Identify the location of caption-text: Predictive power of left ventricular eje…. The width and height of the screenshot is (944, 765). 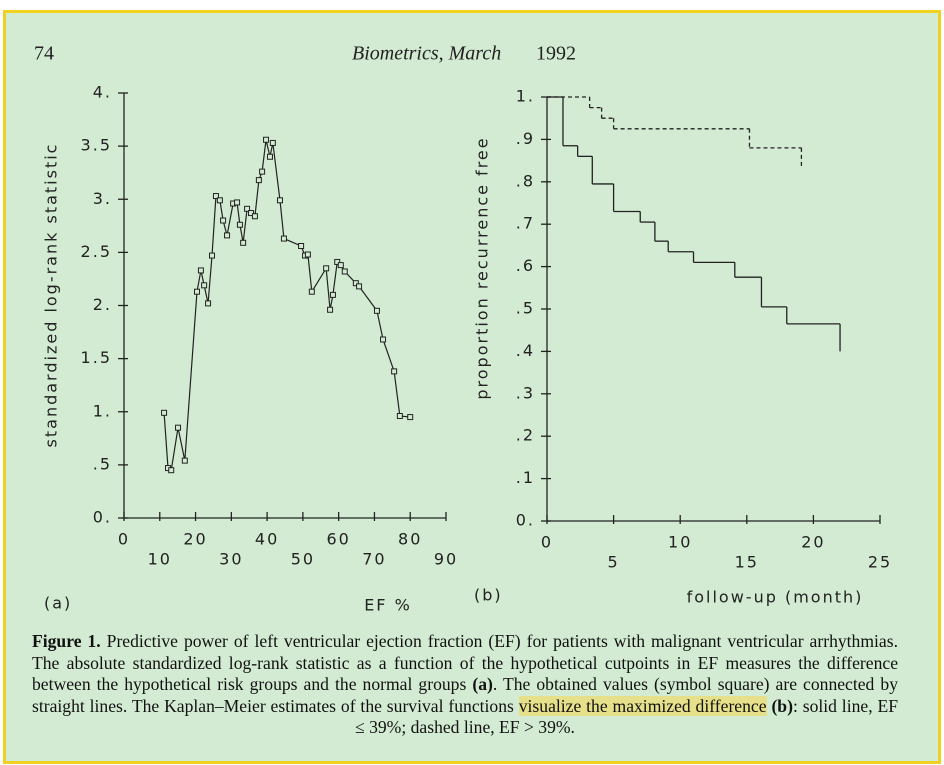
(465, 663).